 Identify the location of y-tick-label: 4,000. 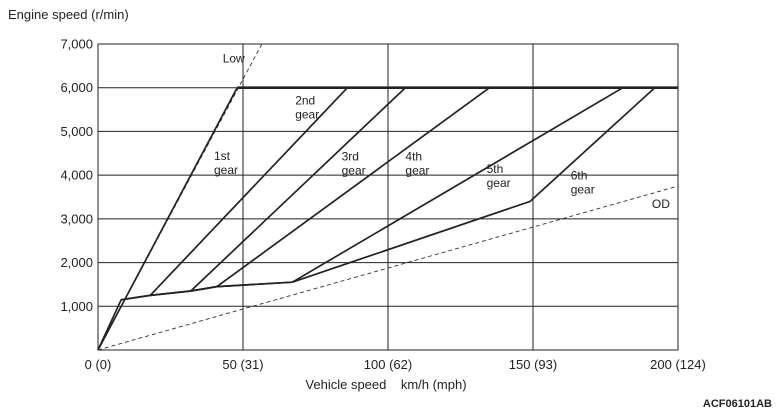
(76, 175).